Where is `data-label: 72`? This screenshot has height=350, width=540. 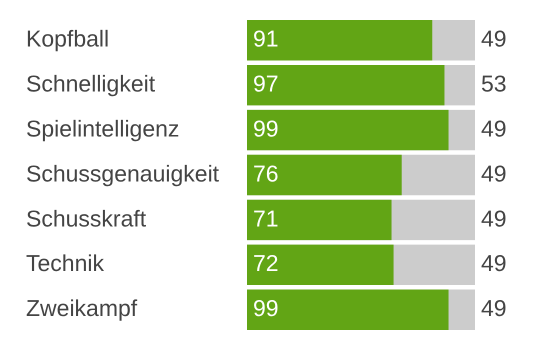 data-label: 72 is located at coordinates (266, 263).